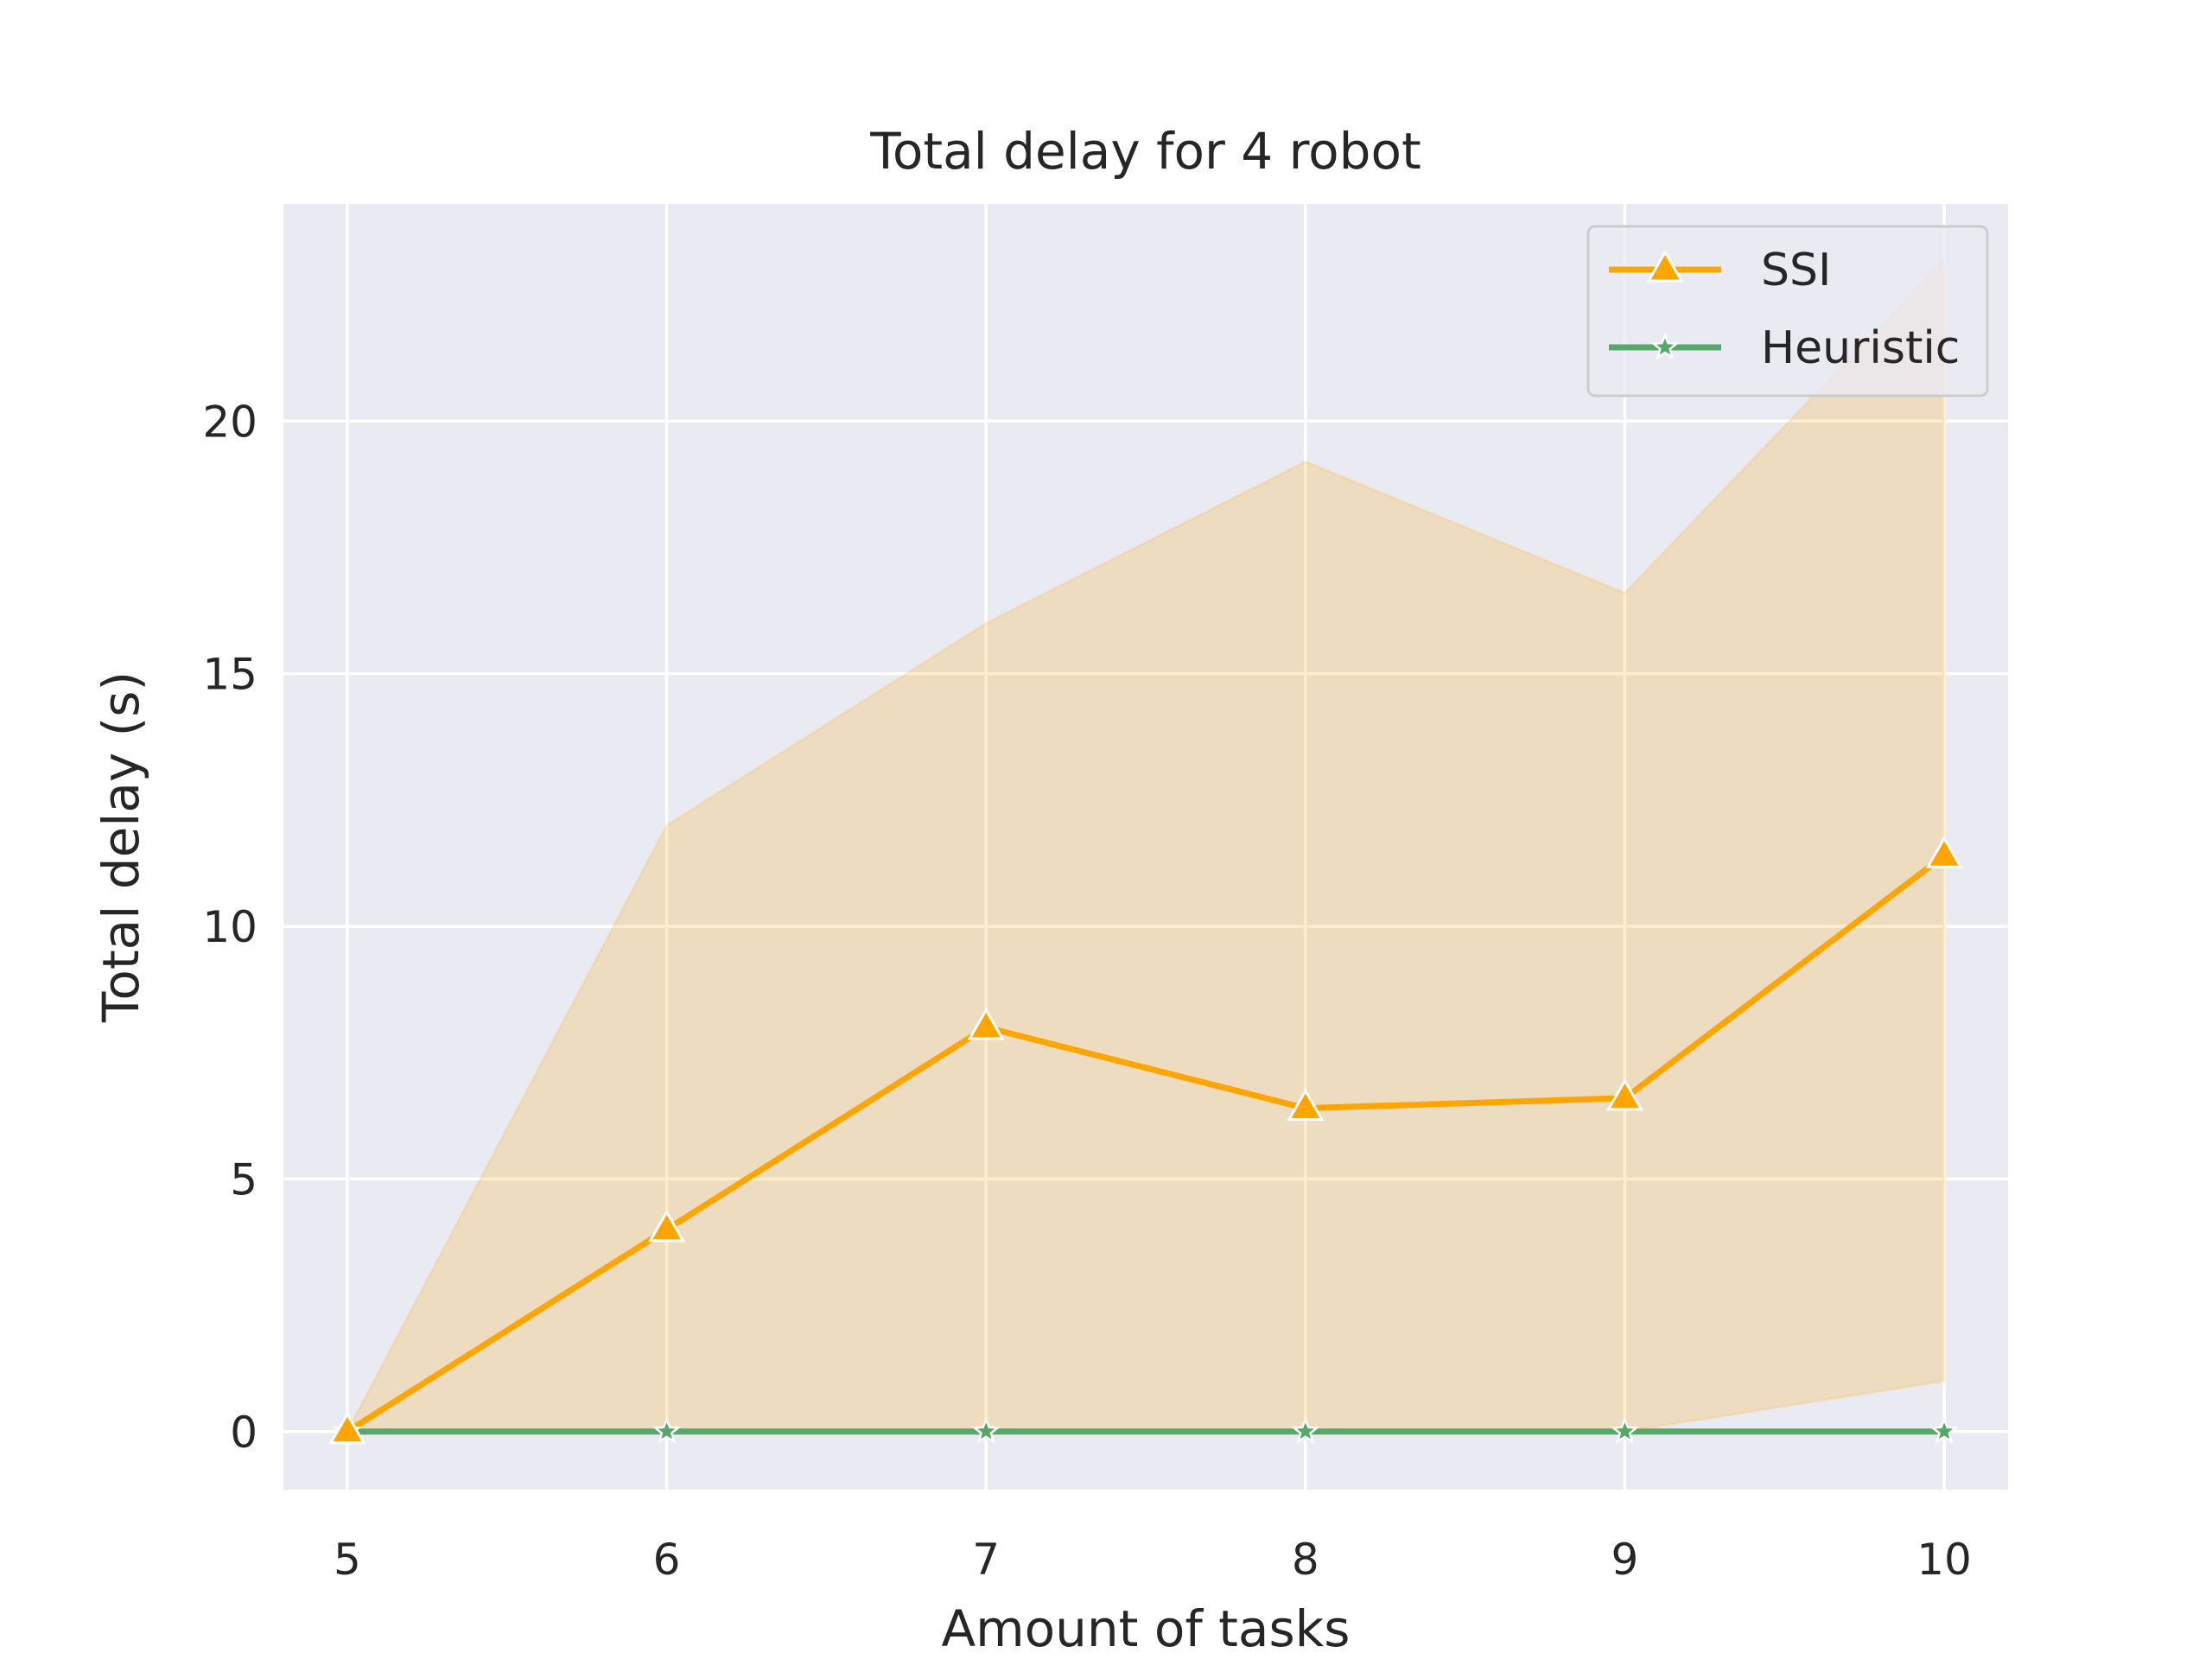  What do you see at coordinates (1860, 348) in the screenshot?
I see `legend-label-heuristic: Heuristic` at bounding box center [1860, 348].